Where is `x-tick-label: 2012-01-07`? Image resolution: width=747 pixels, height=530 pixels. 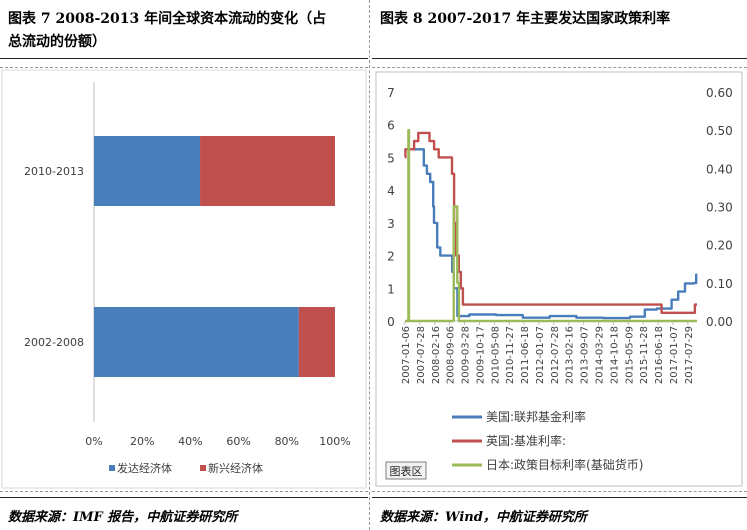 x-tick-label: 2012-01-07 is located at coordinates (540, 355).